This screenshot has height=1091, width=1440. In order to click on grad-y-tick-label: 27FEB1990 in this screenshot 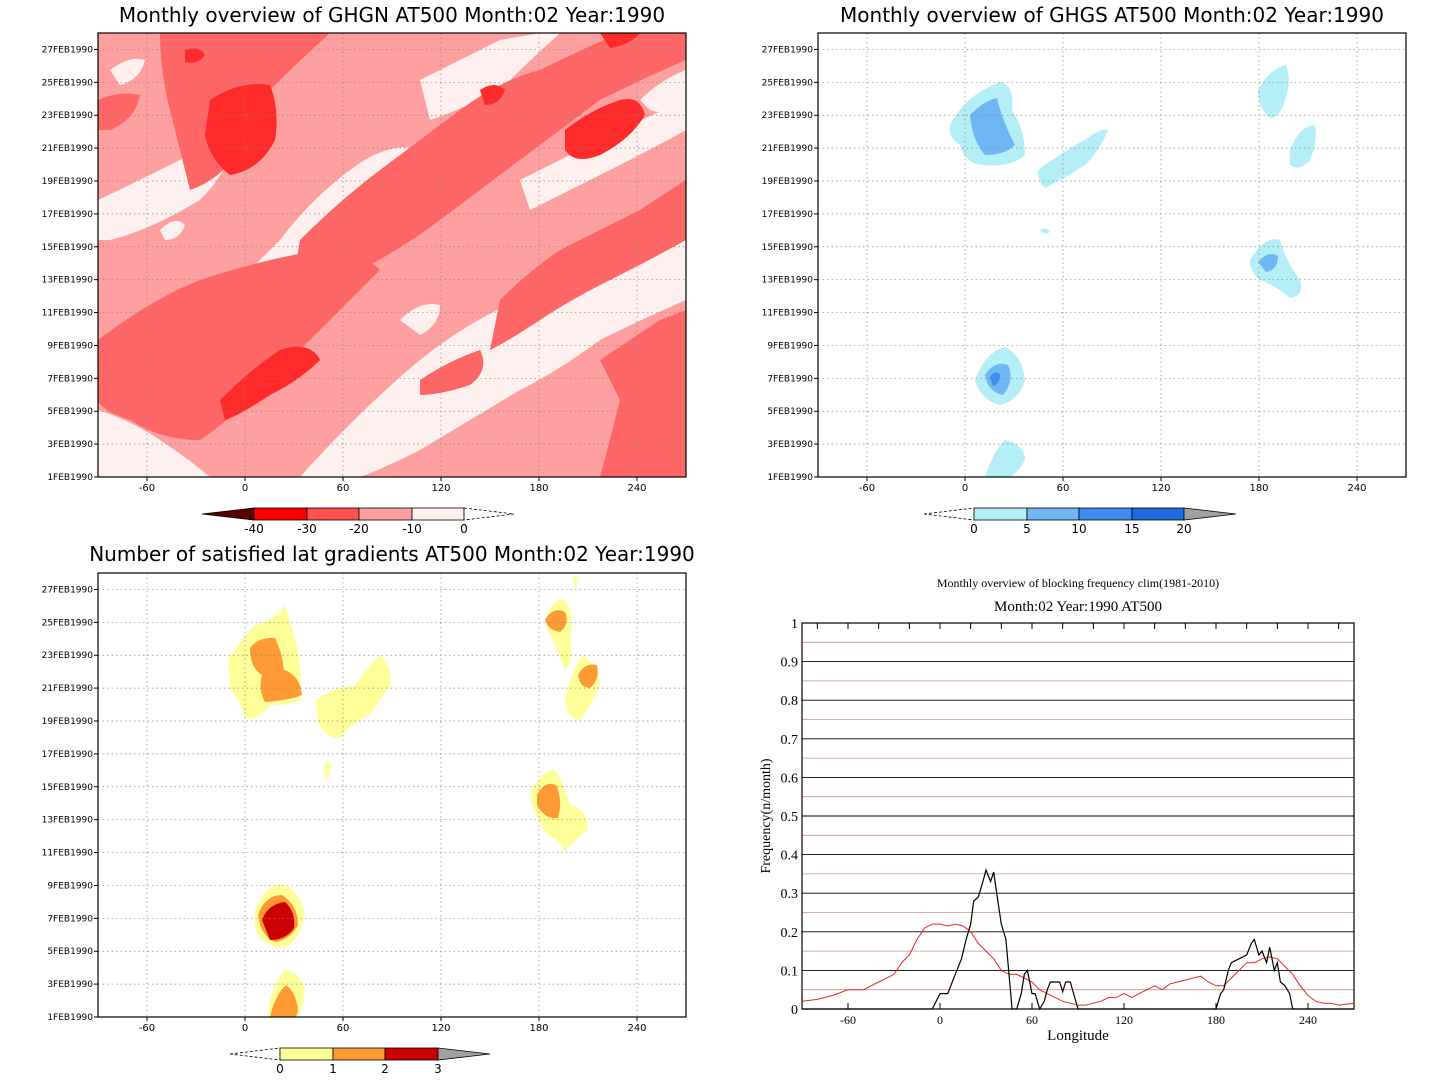, I will do `click(68, 590)`.